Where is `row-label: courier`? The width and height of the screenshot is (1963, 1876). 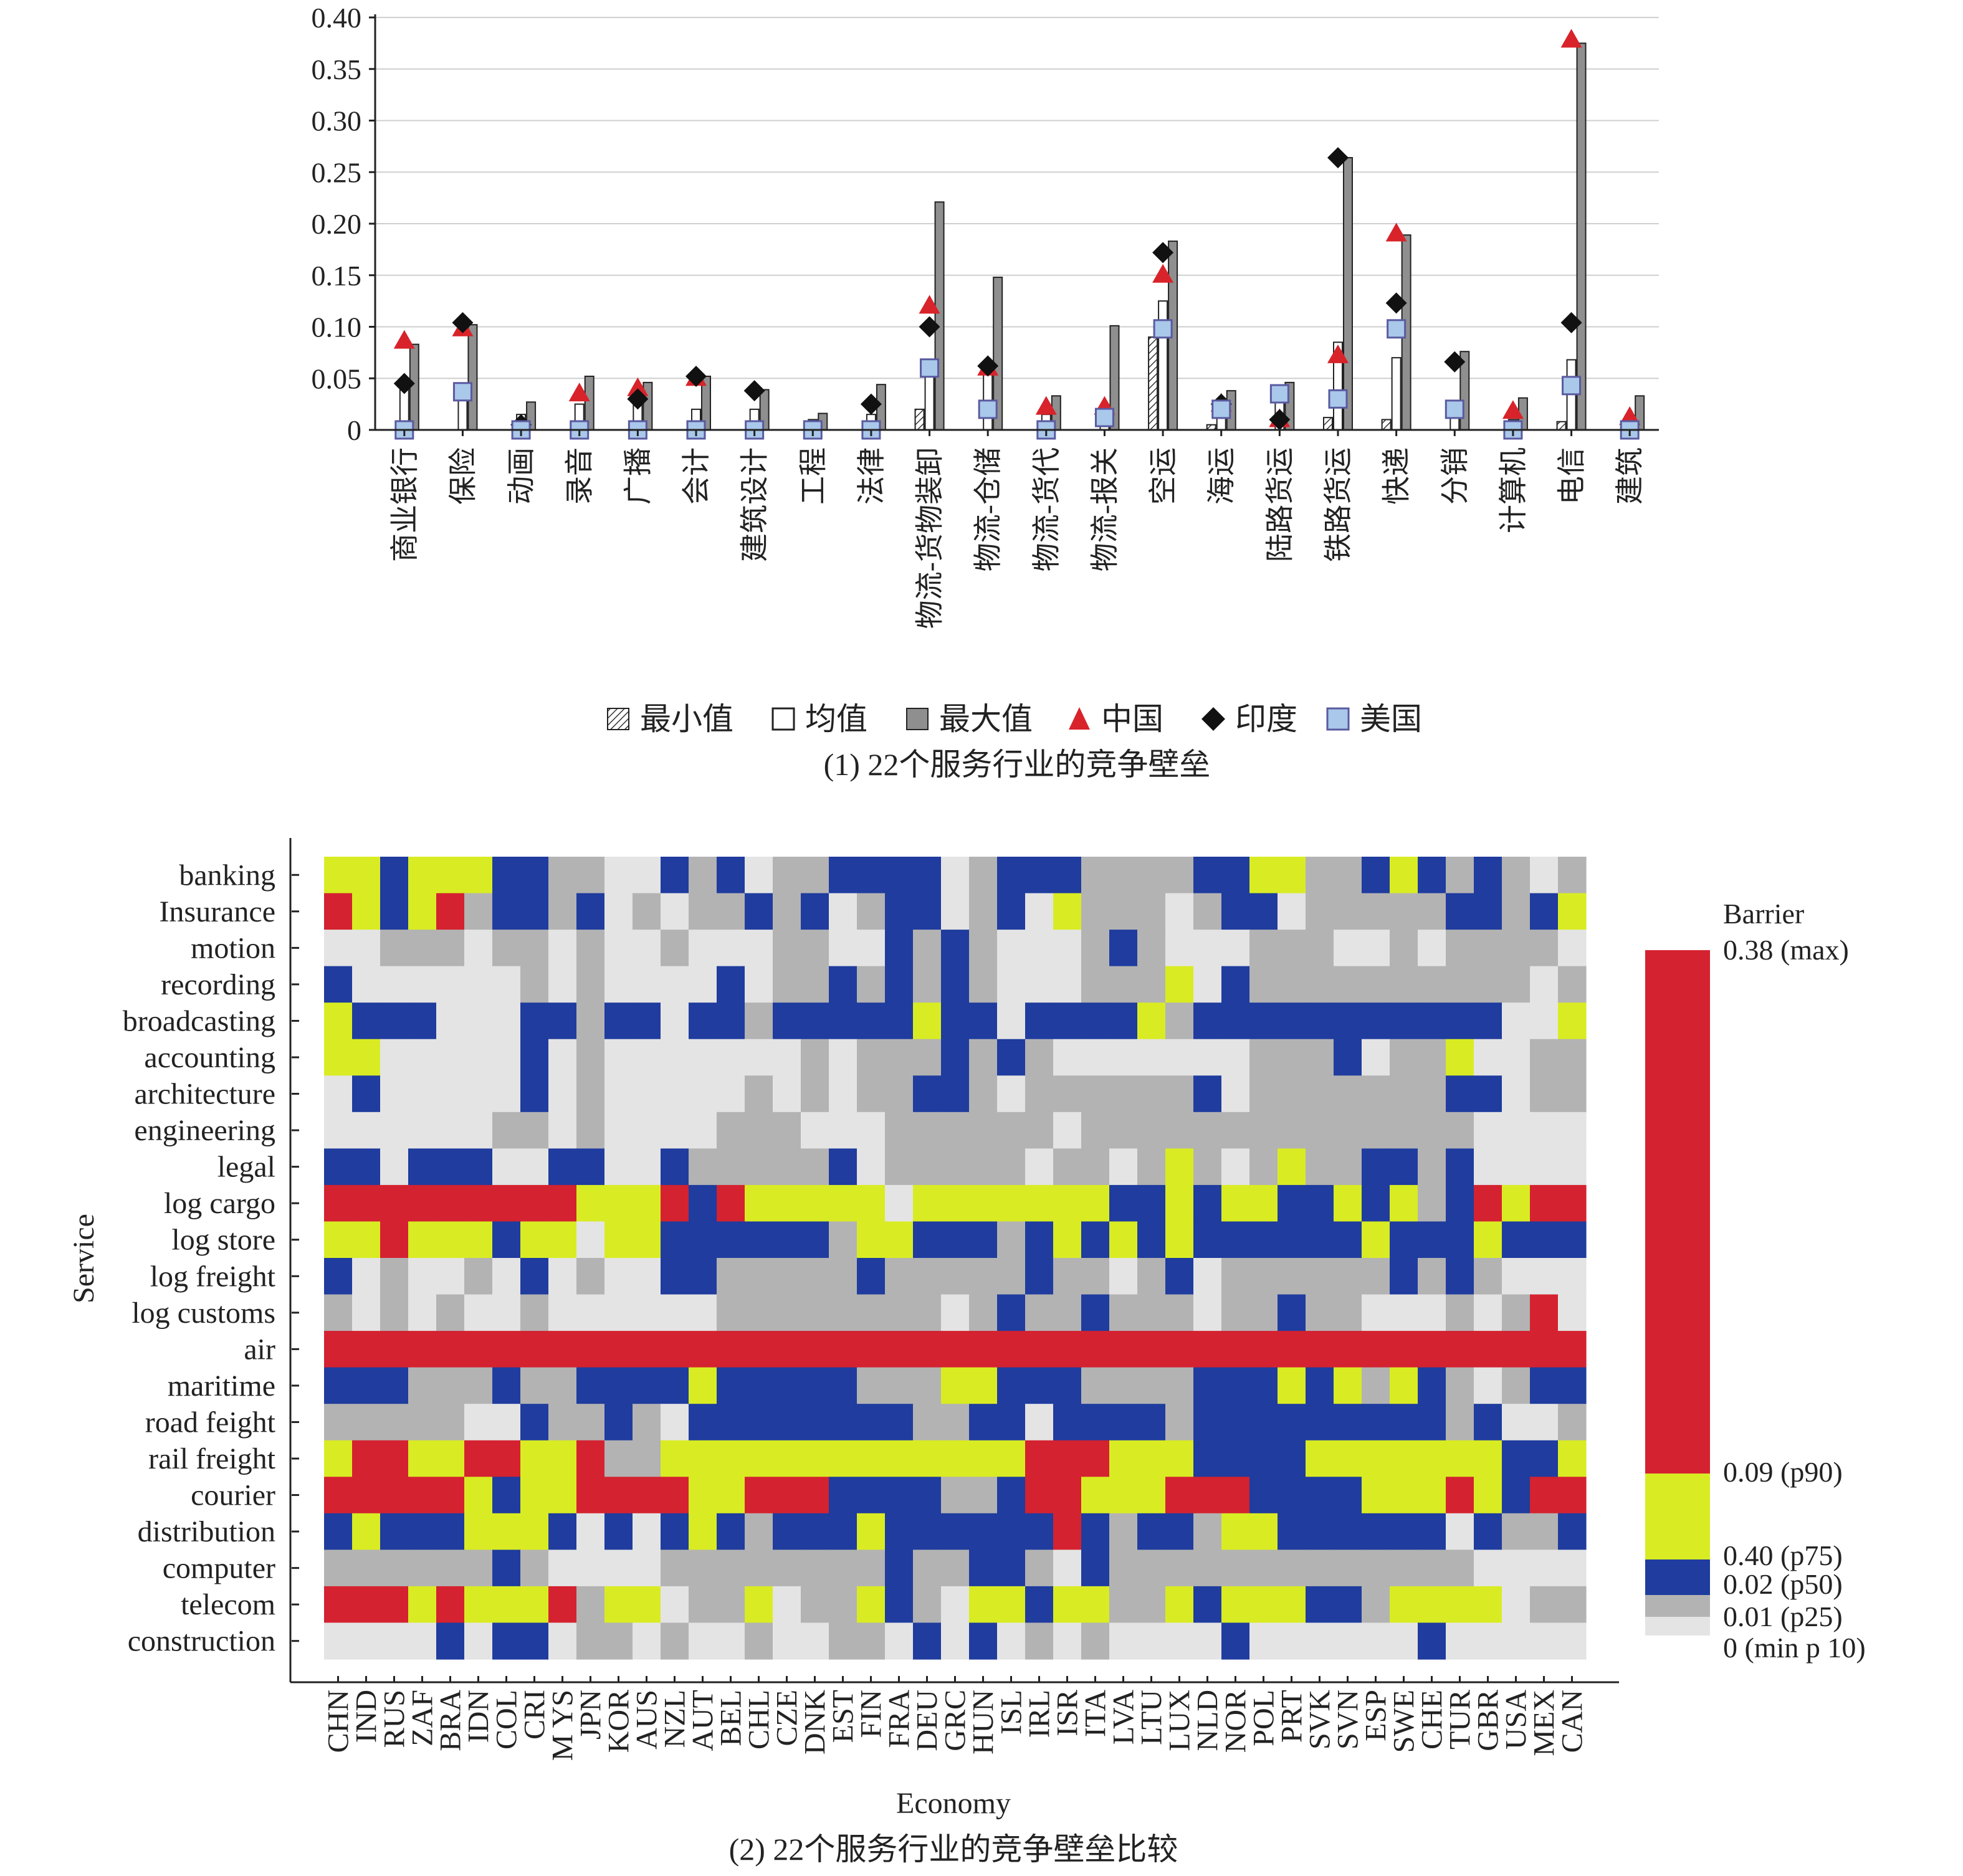
row-label: courier is located at coordinates (233, 1495).